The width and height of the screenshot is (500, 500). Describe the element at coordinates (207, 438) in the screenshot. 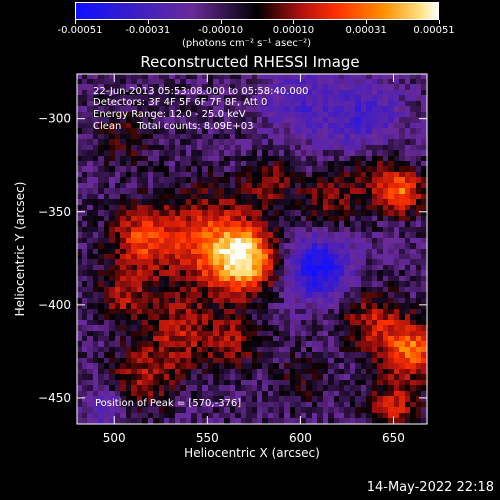

I see `x-tick-label: 550` at that location.